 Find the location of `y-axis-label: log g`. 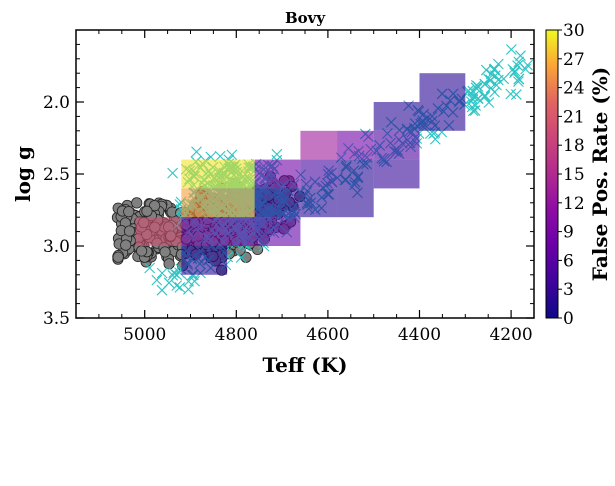

y-axis-label: log g is located at coordinates (23, 174).